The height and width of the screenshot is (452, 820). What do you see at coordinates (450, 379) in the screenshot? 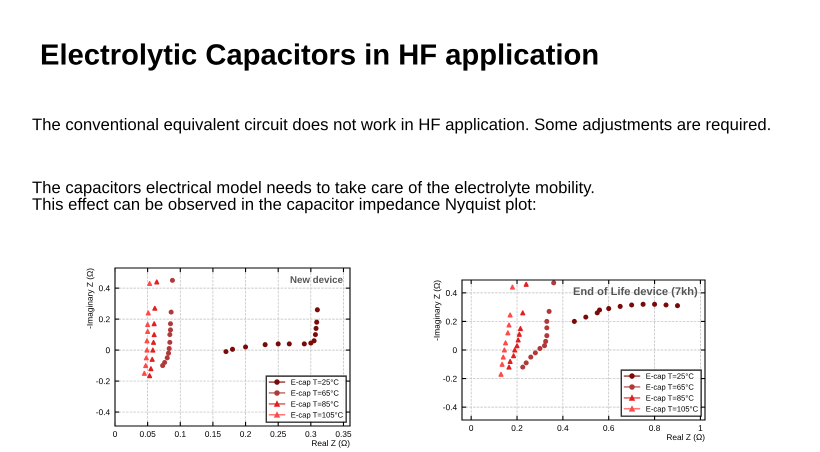
I see `y-tick-label: -0.2` at bounding box center [450, 379].